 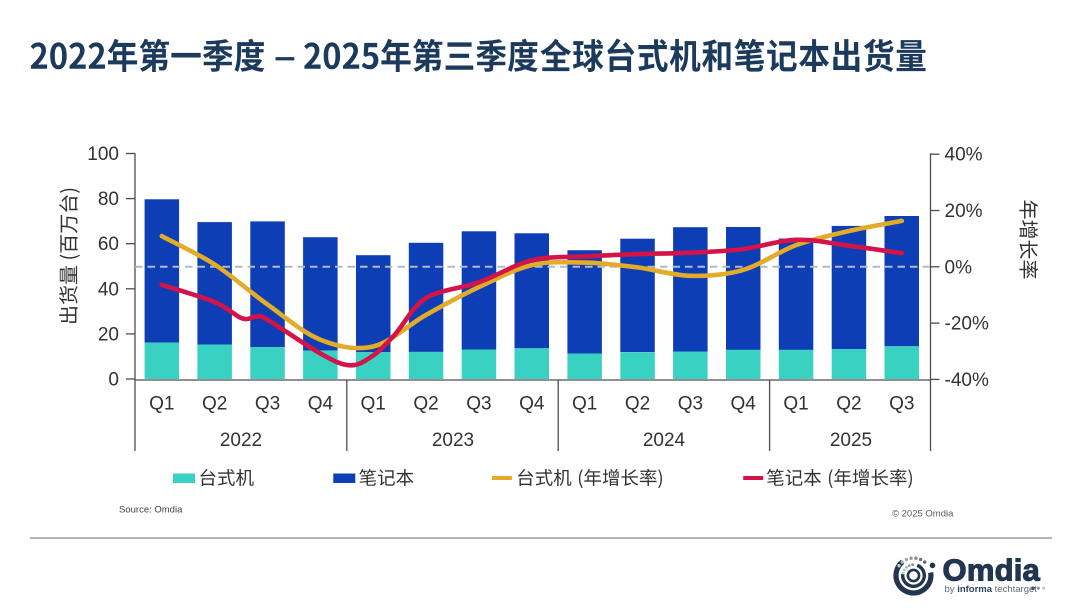 I want to click on svg-text: 100, so click(x=103, y=154).